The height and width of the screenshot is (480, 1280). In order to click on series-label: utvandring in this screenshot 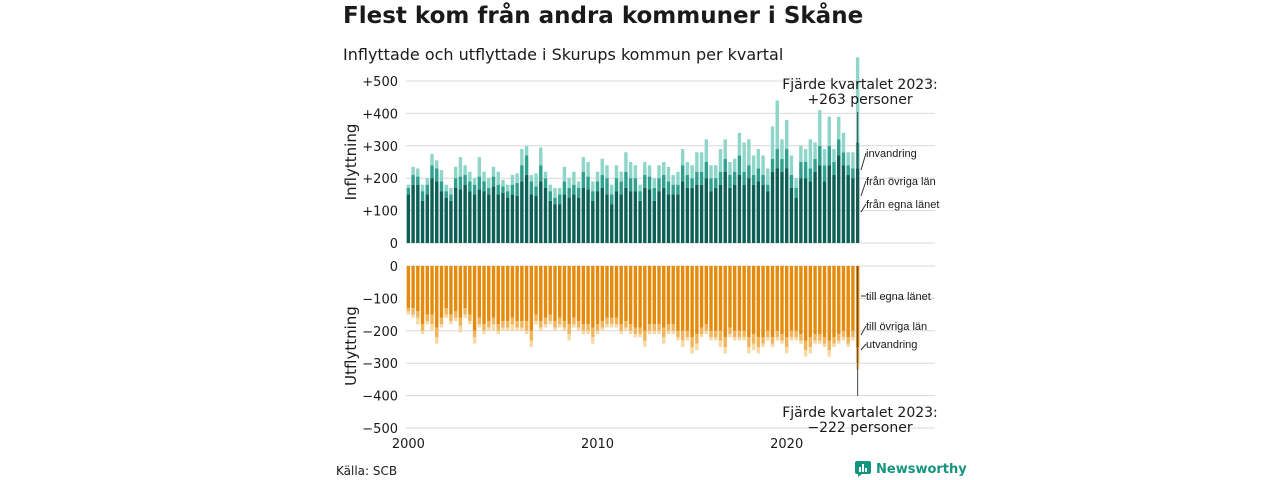, I will do `click(891, 345)`.